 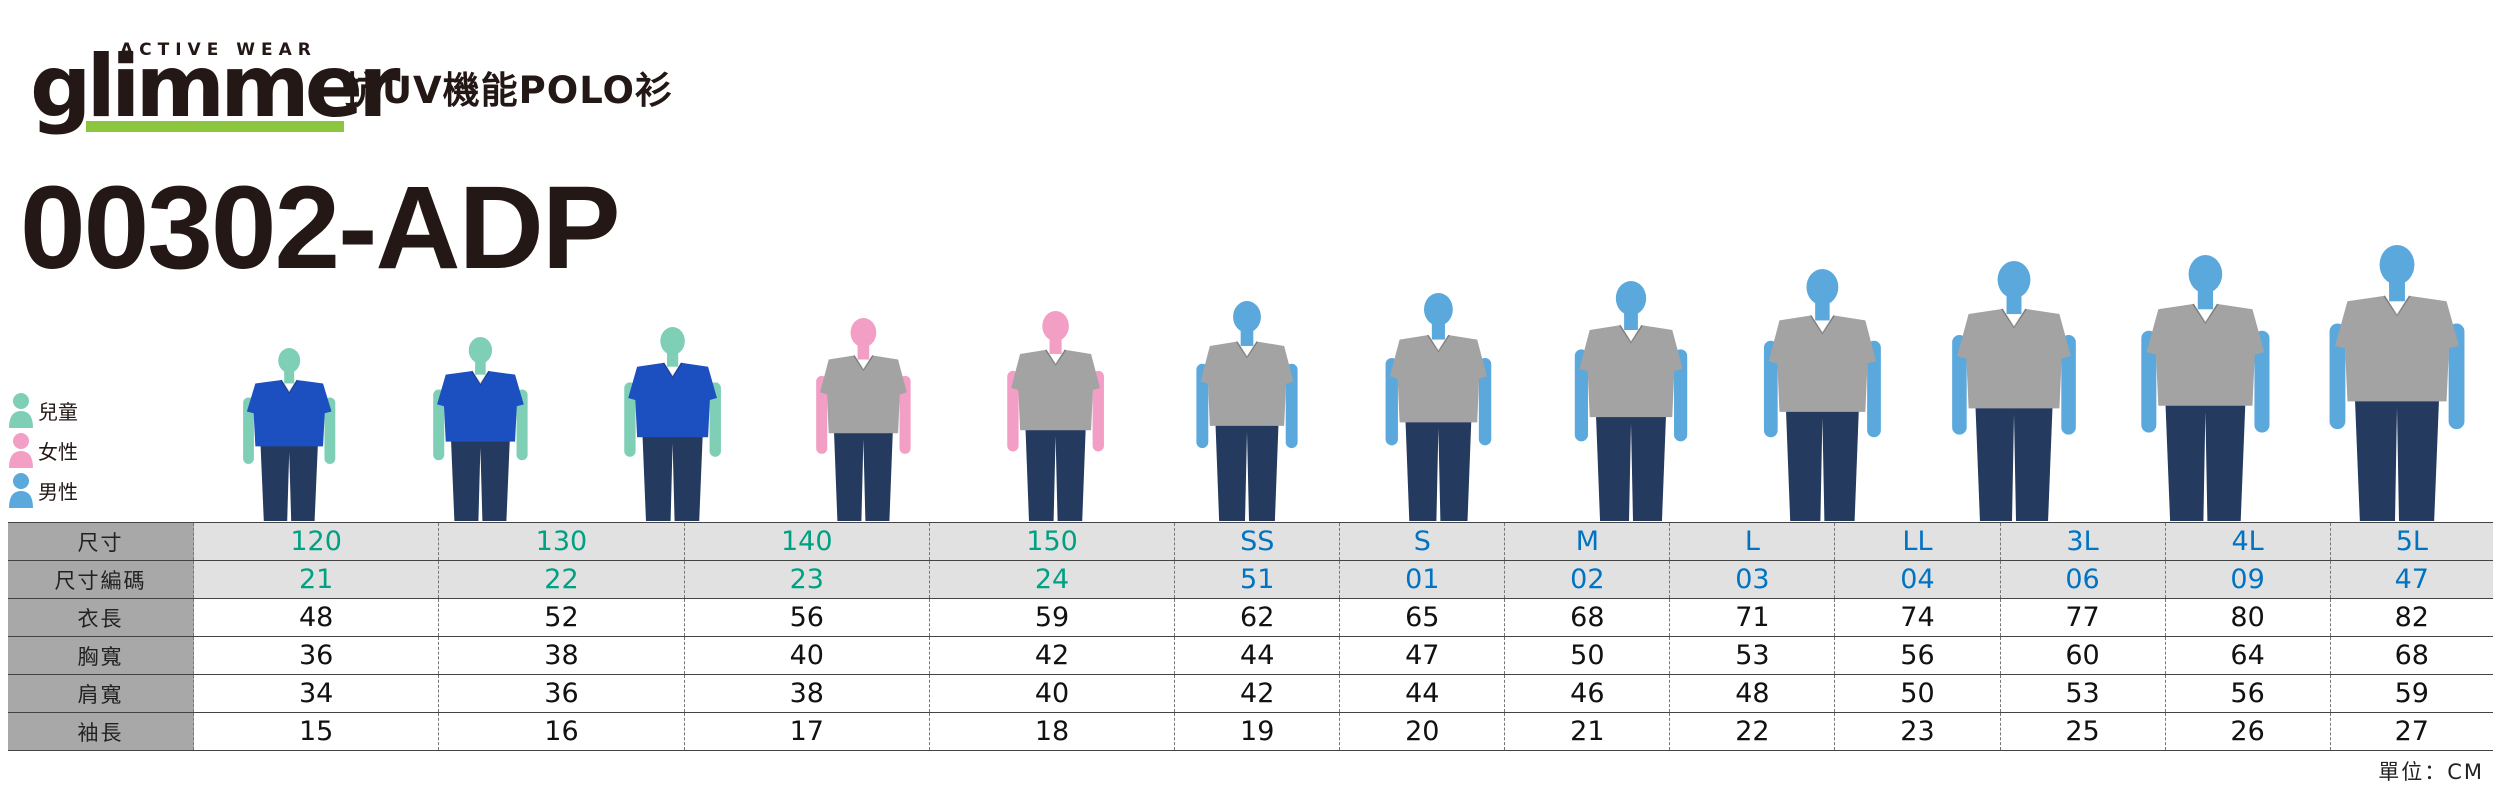 What do you see at coordinates (1587, 541) in the screenshot?
I see `table-cell: M` at bounding box center [1587, 541].